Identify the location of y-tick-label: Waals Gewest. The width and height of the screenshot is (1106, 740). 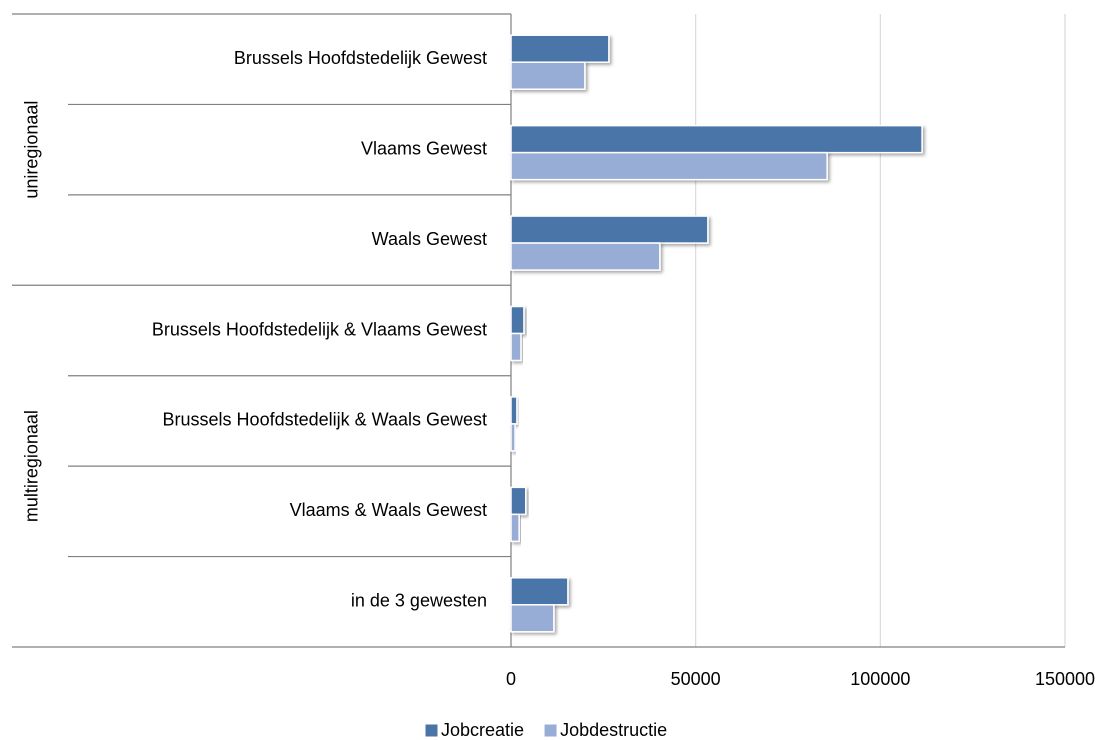
(429, 239).